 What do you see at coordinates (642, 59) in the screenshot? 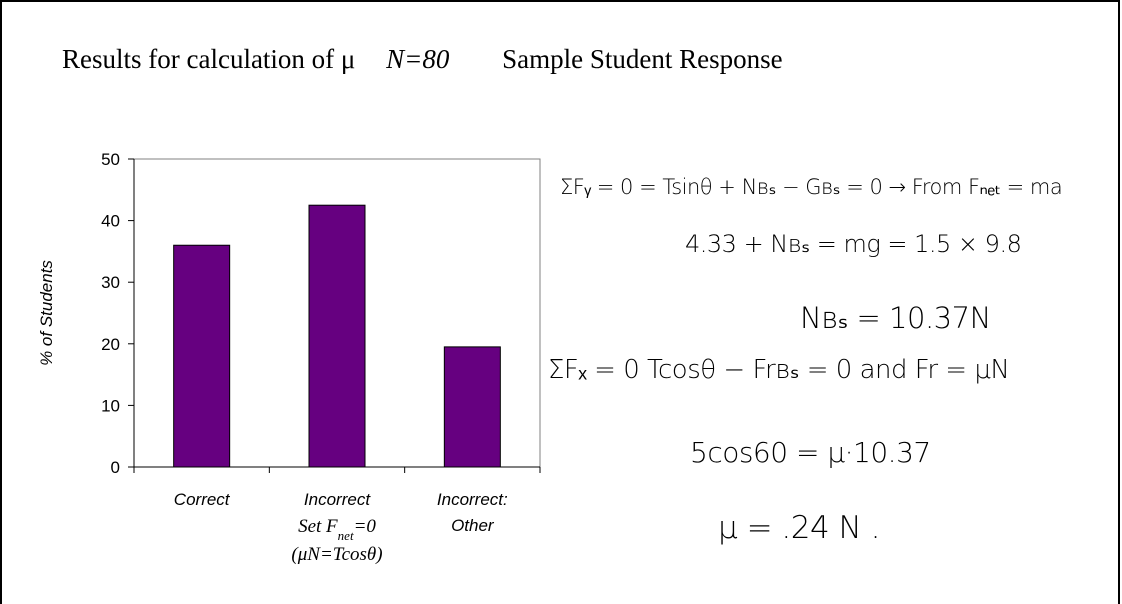
I see `sample-response-title: Sample Student Response` at bounding box center [642, 59].